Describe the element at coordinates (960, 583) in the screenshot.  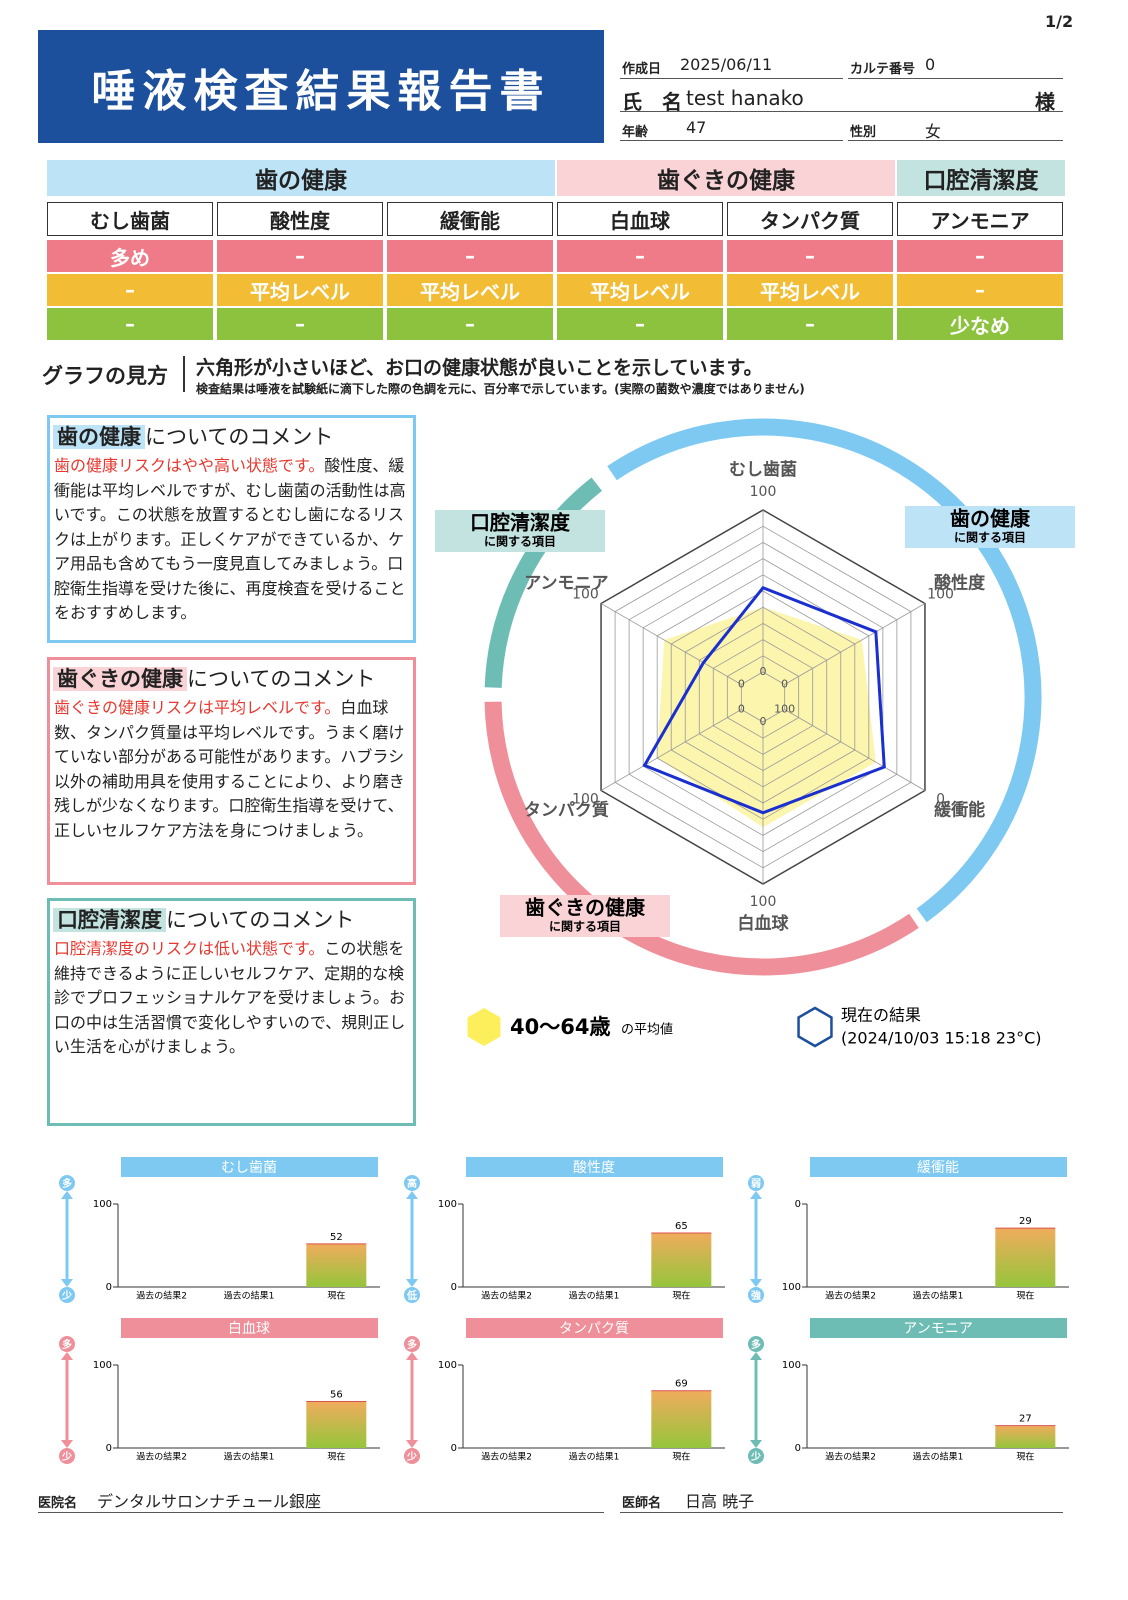
I see `axis-label: 酸性度` at that location.